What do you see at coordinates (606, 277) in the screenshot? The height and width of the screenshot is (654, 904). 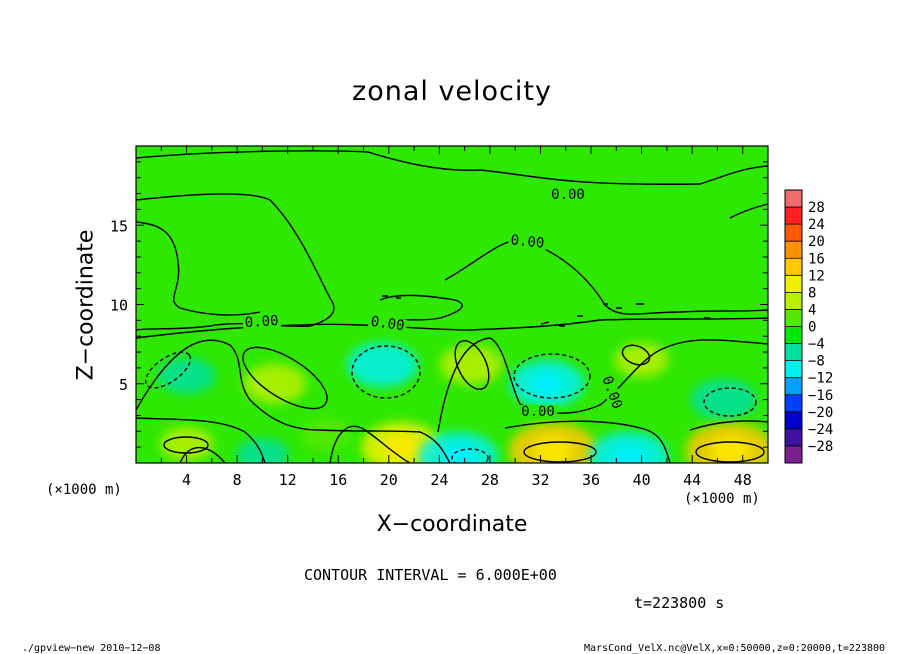 I see `zero-contour-hump` at bounding box center [606, 277].